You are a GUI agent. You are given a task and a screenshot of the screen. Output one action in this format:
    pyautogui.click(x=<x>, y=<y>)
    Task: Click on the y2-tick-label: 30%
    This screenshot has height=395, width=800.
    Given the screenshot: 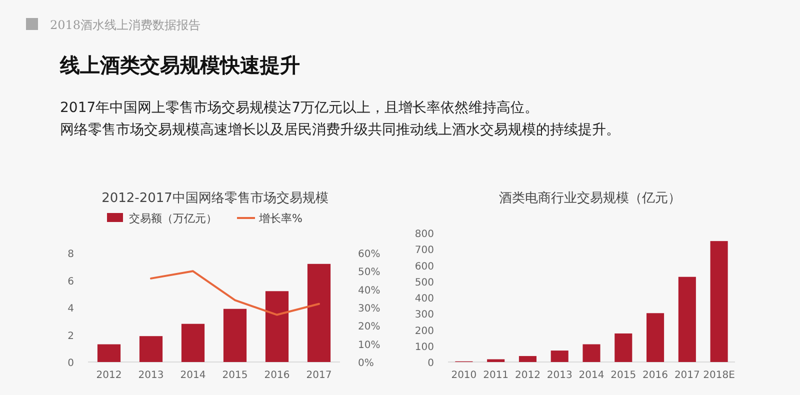 What is the action you would take?
    pyautogui.click(x=369, y=309)
    